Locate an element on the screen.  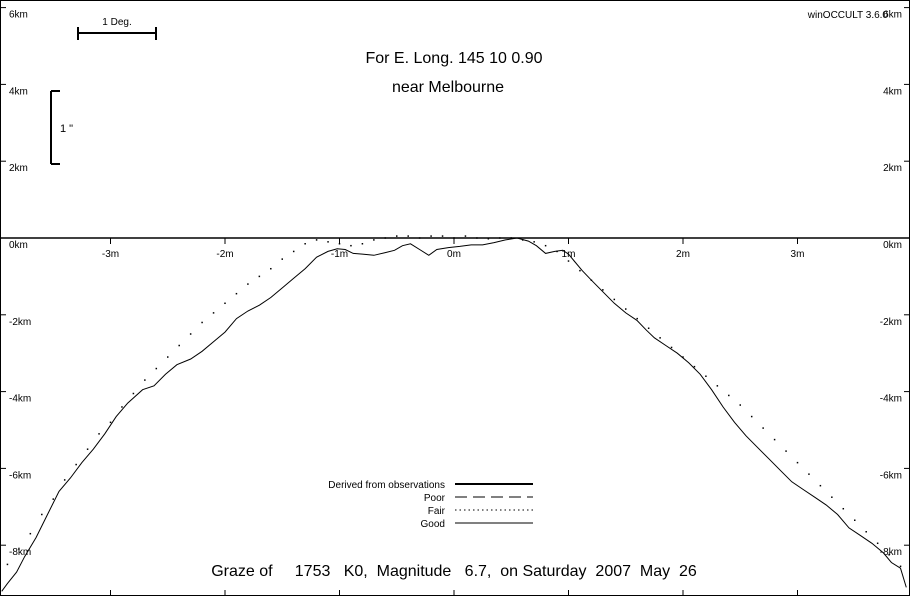
x-tick-label: 0m is located at coordinates (454, 254).